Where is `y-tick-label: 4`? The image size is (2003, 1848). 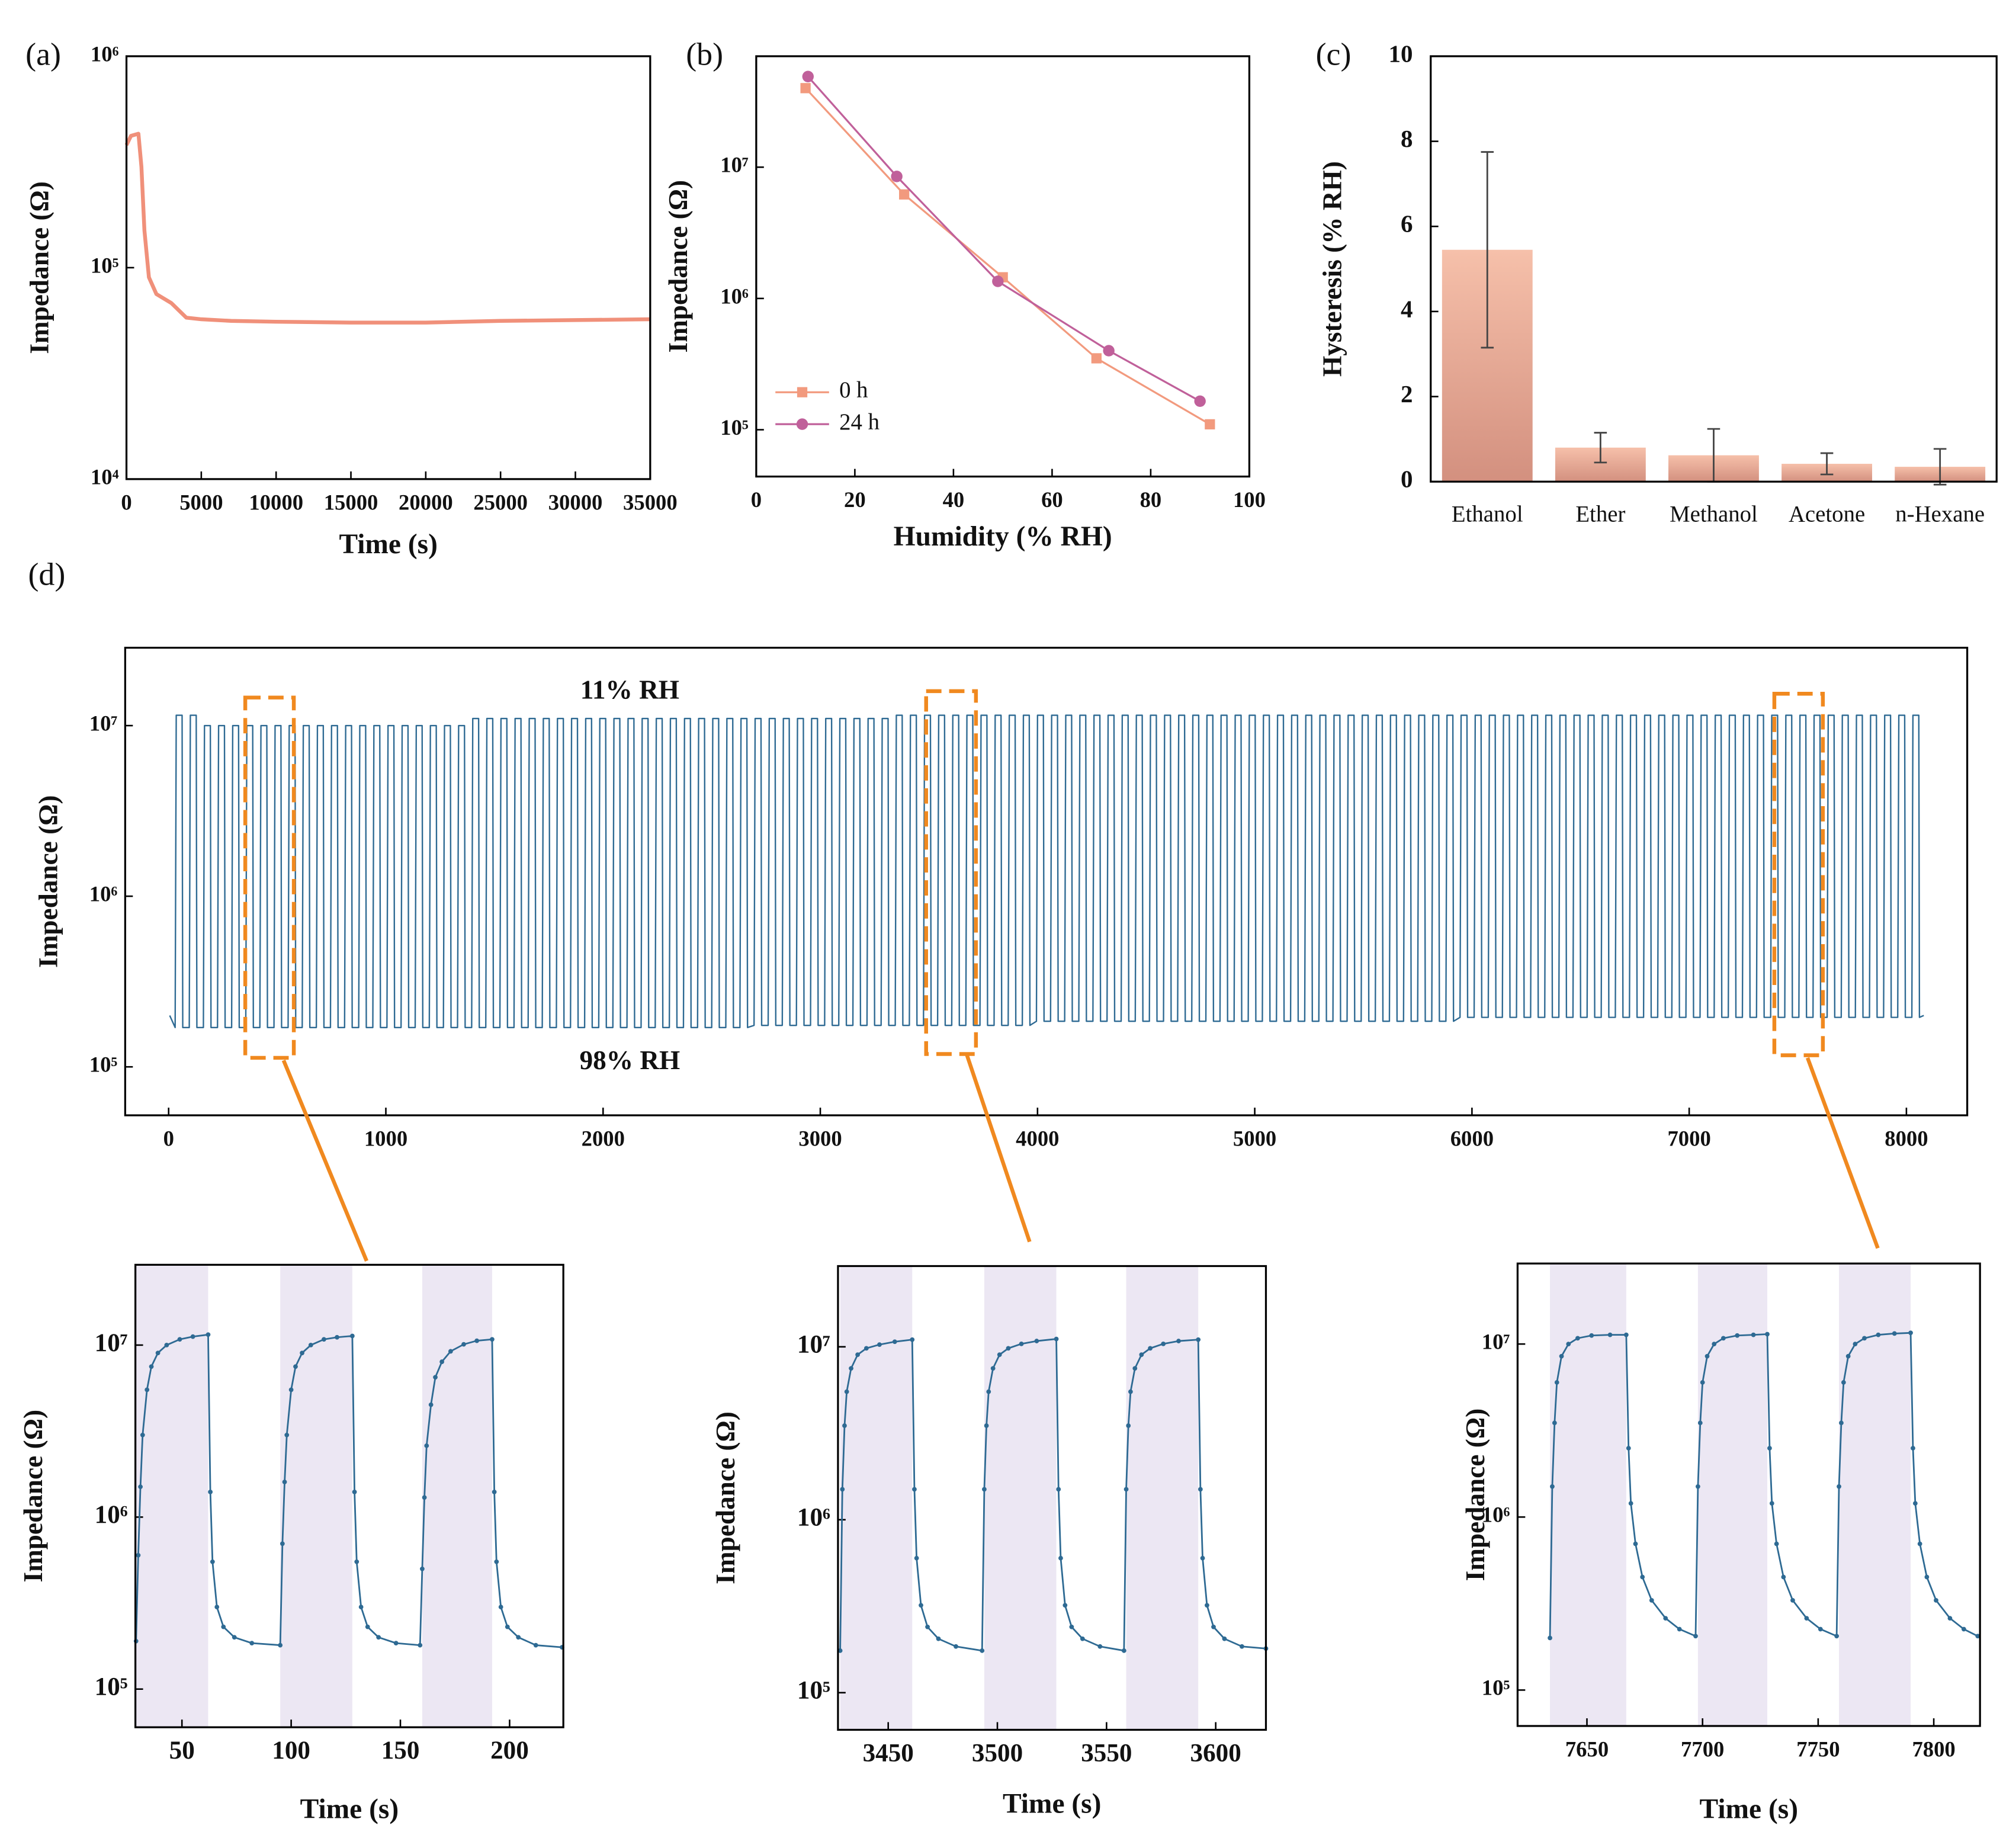
y-tick-label: 4 is located at coordinates (1407, 308).